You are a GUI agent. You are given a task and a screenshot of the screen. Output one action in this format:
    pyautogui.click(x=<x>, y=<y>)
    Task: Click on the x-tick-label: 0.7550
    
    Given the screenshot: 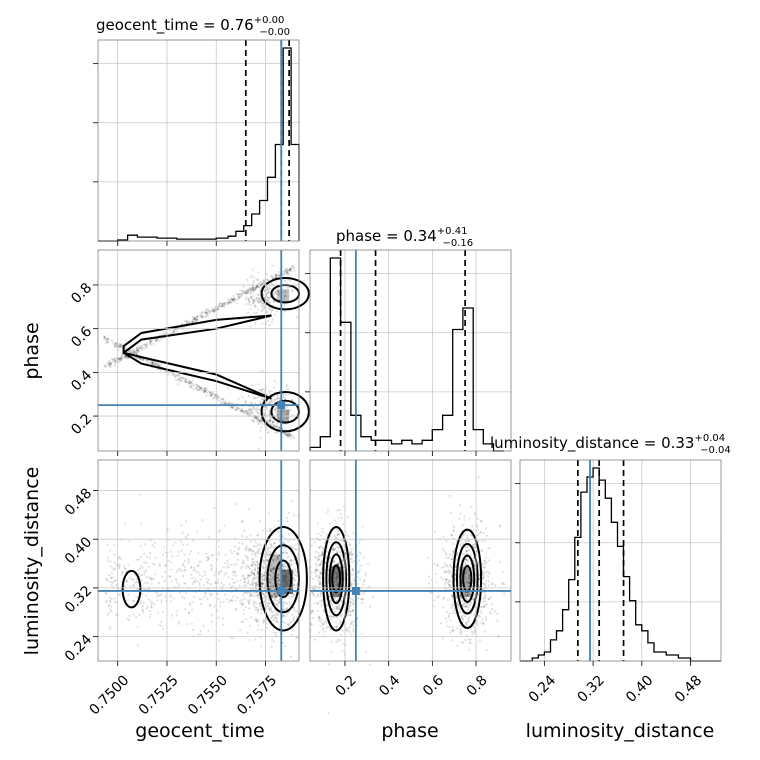 What is the action you would take?
    pyautogui.click(x=208, y=695)
    